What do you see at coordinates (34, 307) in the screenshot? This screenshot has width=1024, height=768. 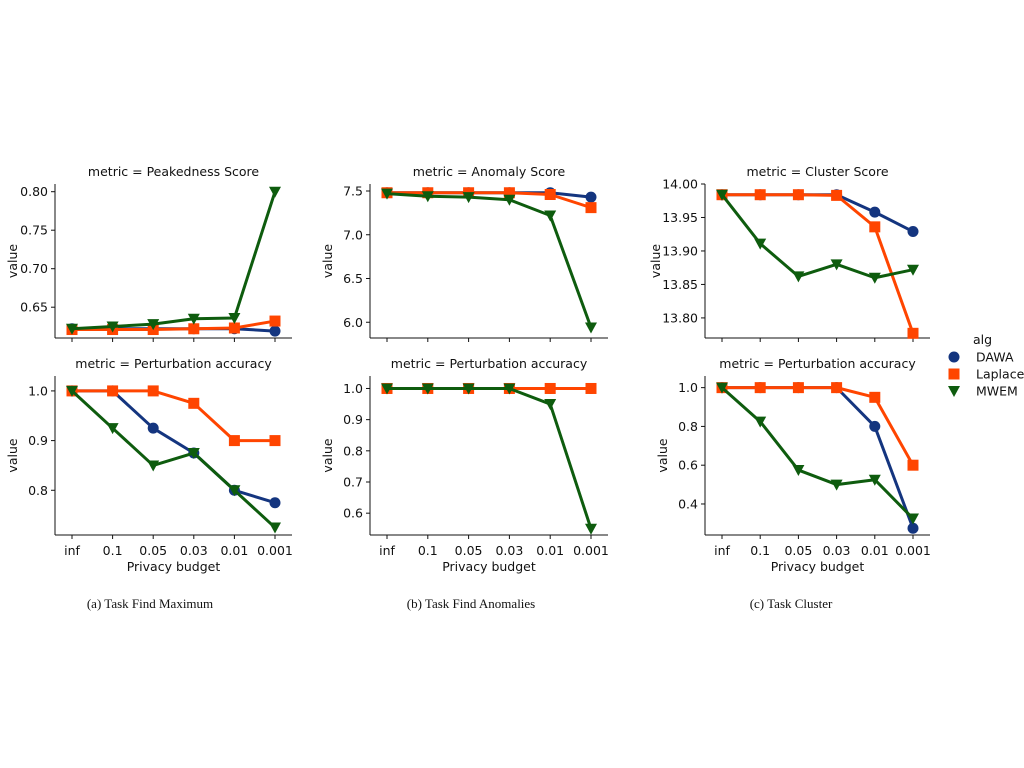 I see `y-tick-label: 0.65` at bounding box center [34, 307].